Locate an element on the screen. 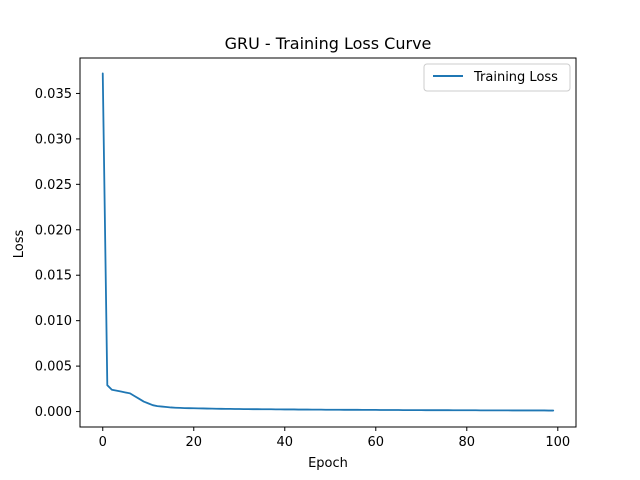  legend-label: Training Loss is located at coordinates (515, 77).